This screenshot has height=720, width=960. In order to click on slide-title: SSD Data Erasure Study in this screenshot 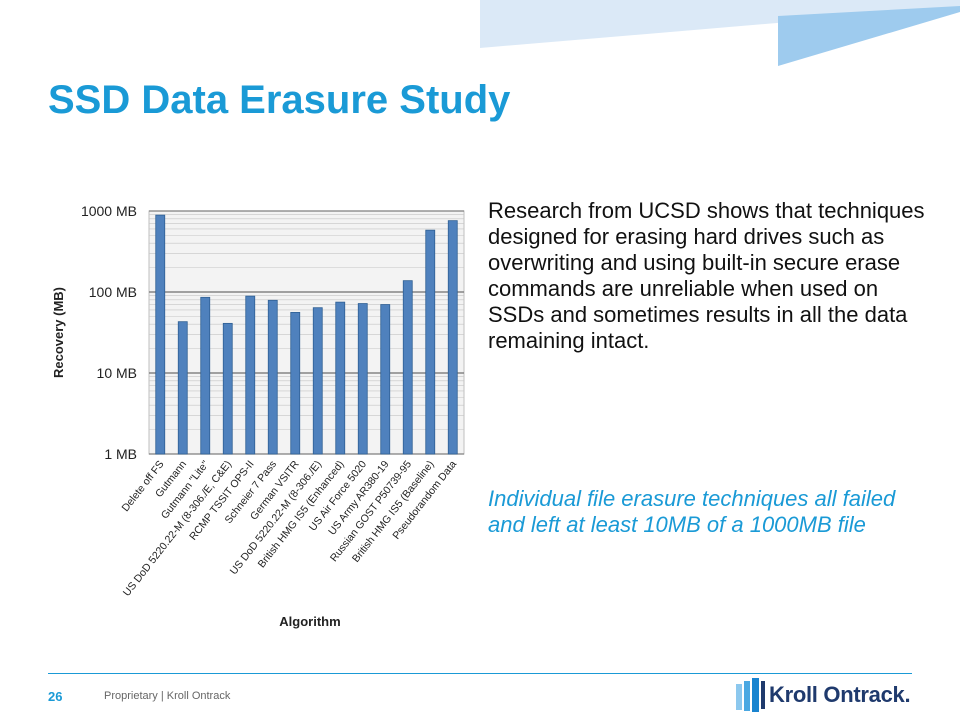, I will do `click(279, 100)`.